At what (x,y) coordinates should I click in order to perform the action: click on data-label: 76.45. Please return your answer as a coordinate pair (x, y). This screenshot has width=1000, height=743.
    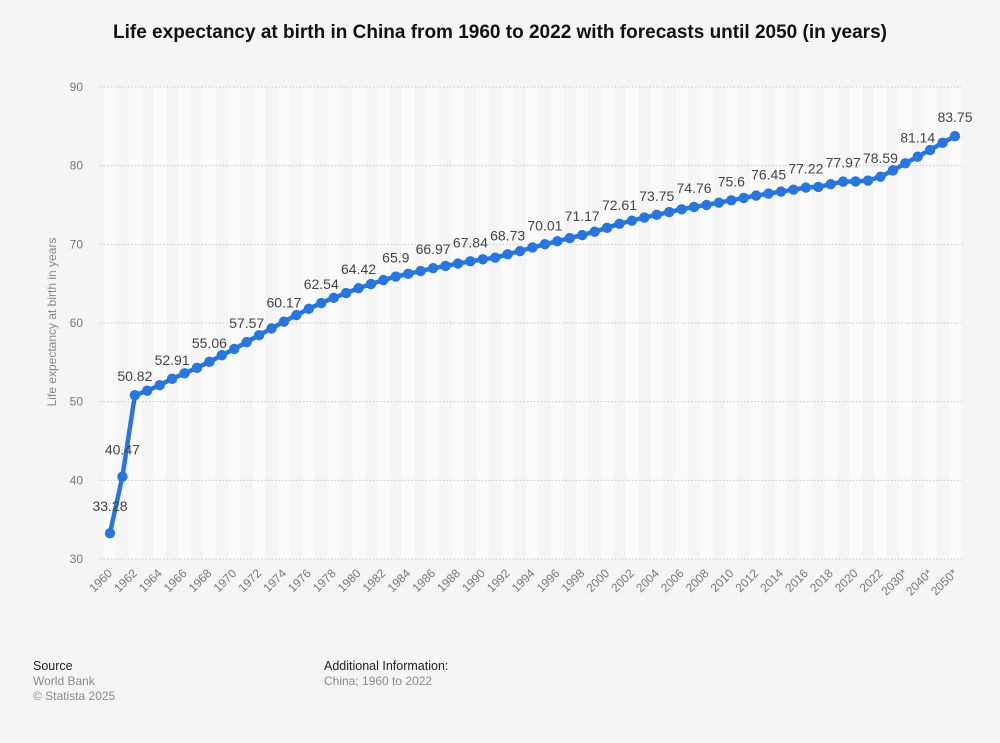
    Looking at the image, I should click on (768, 175).